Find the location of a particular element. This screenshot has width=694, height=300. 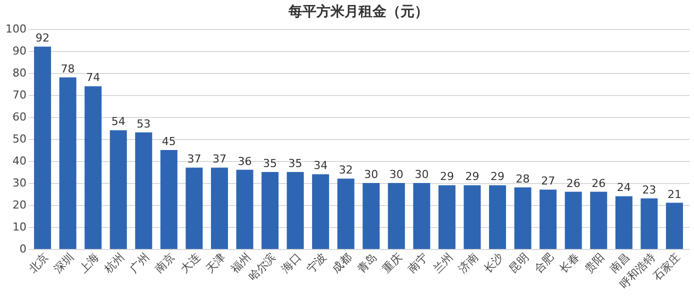

data-label: 28 is located at coordinates (523, 179).